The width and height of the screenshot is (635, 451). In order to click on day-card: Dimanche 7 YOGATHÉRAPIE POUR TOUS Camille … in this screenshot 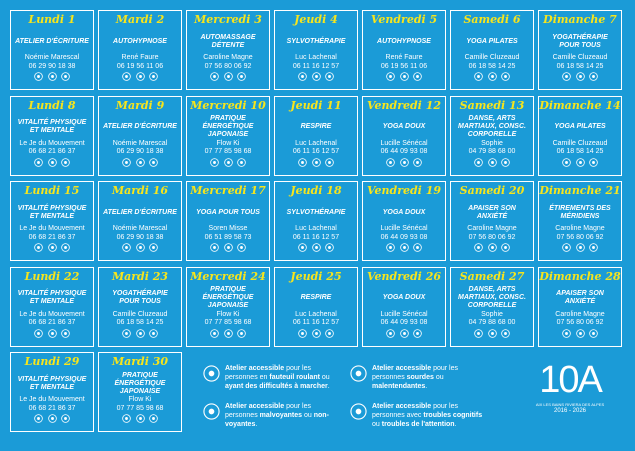, I will do `click(580, 50)`.